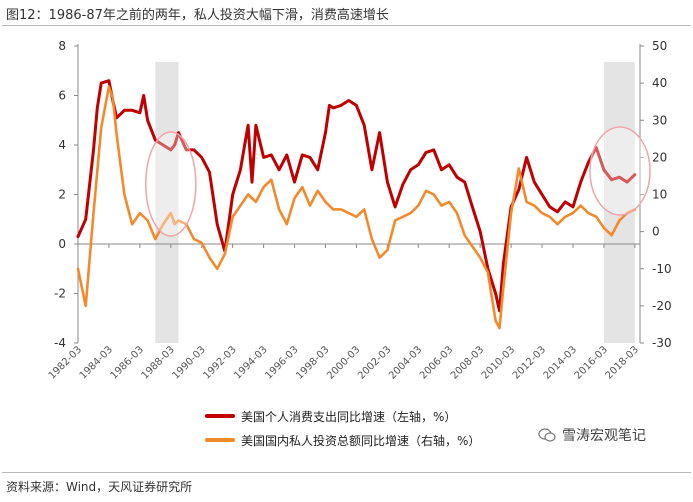  Describe the element at coordinates (346, 25) in the screenshot. I see `title-divider` at that location.